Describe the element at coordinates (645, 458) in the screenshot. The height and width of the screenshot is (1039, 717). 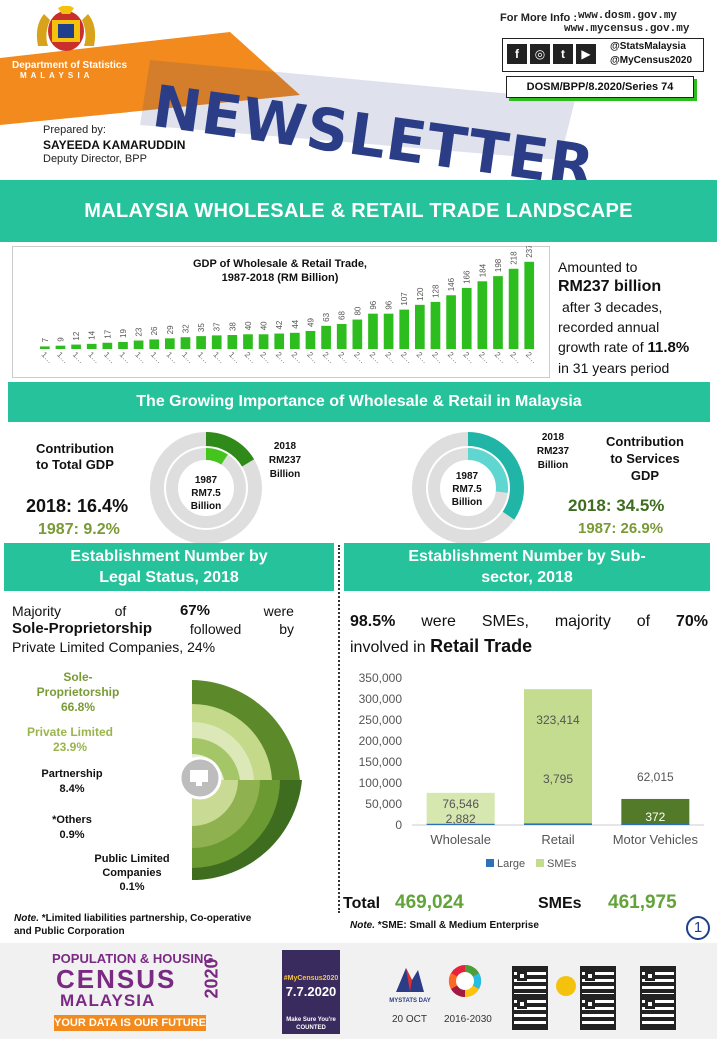
I see `services-gdp-label: Contribution to Services GDP` at that location.